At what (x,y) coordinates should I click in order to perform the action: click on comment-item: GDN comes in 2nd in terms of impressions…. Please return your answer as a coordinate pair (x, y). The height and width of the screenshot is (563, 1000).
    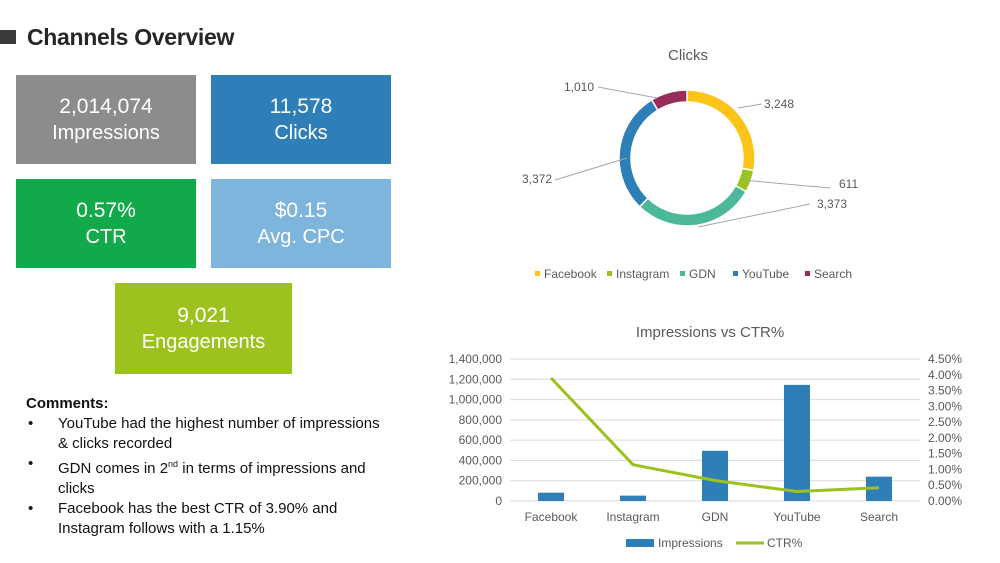
    Looking at the image, I should click on (206, 476).